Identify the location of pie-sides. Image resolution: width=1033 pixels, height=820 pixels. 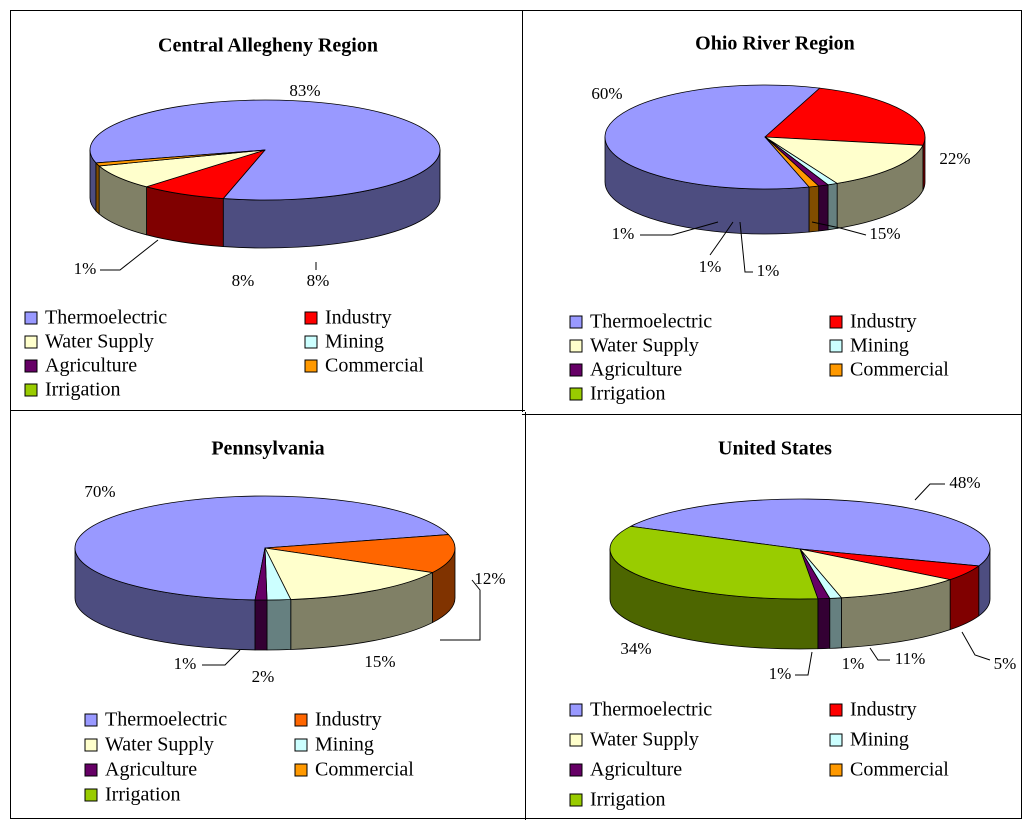
(265, 199).